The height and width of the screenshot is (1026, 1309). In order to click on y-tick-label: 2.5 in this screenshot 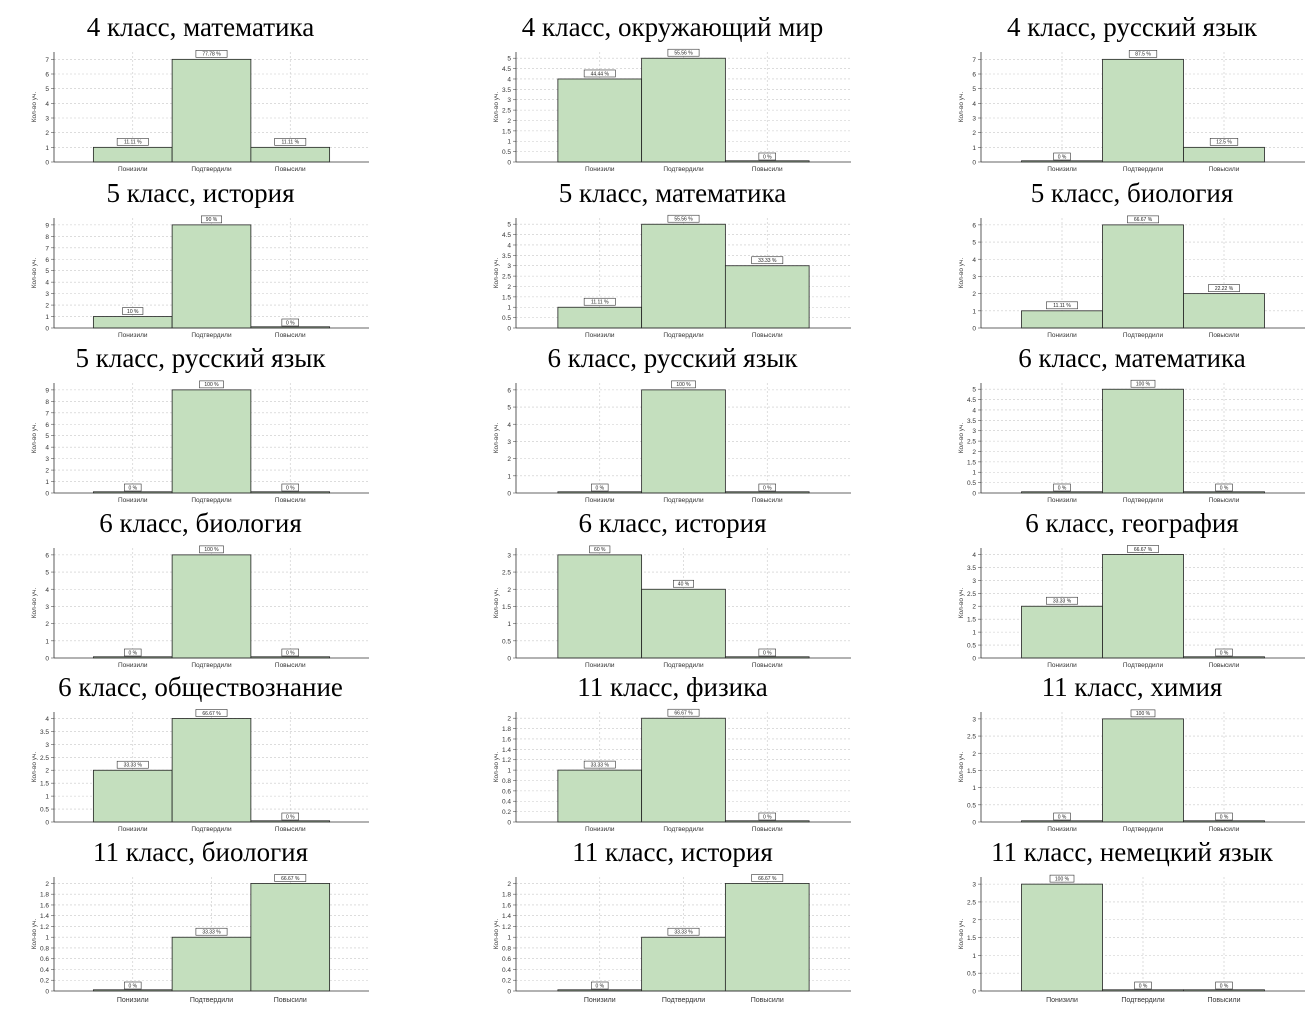, I will do `click(971, 442)`.